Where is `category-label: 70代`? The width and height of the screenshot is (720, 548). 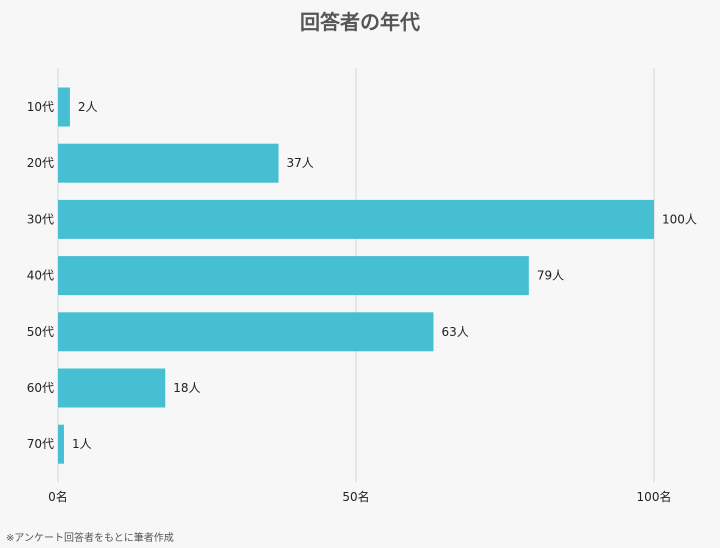
category-label: 70代 is located at coordinates (40, 444).